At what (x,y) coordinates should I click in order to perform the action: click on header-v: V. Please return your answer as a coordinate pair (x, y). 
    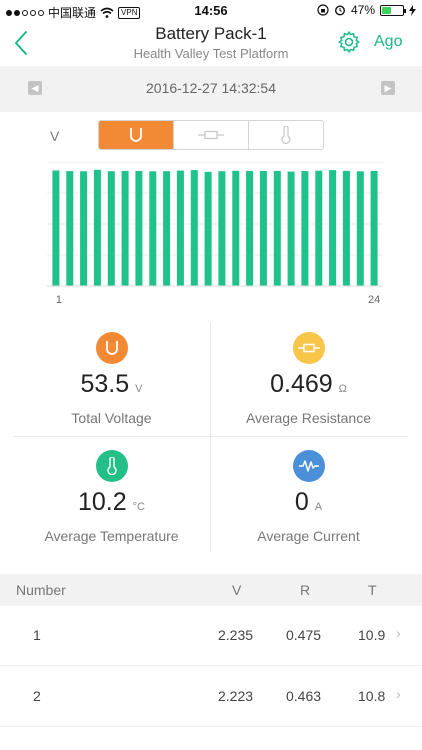
    Looking at the image, I should click on (237, 590).